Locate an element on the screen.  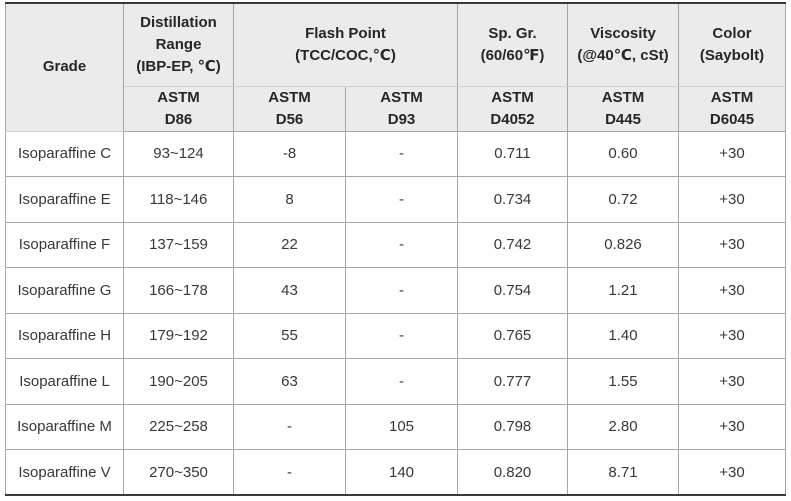
cell-d86: 270~350 is located at coordinates (178, 472).